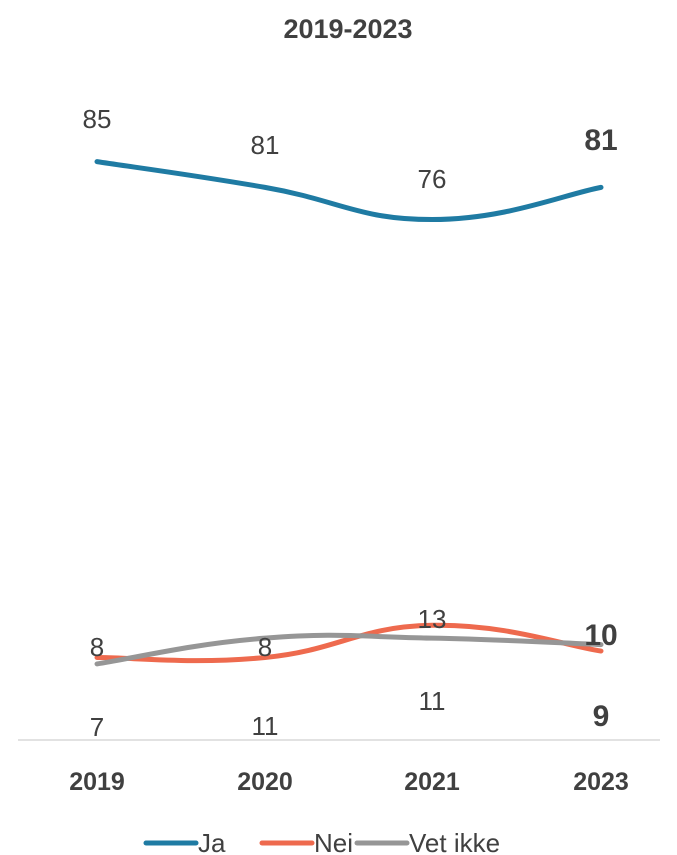 This screenshot has width=677, height=855. What do you see at coordinates (347, 29) in the screenshot?
I see `chart-title: 2019-2023` at bounding box center [347, 29].